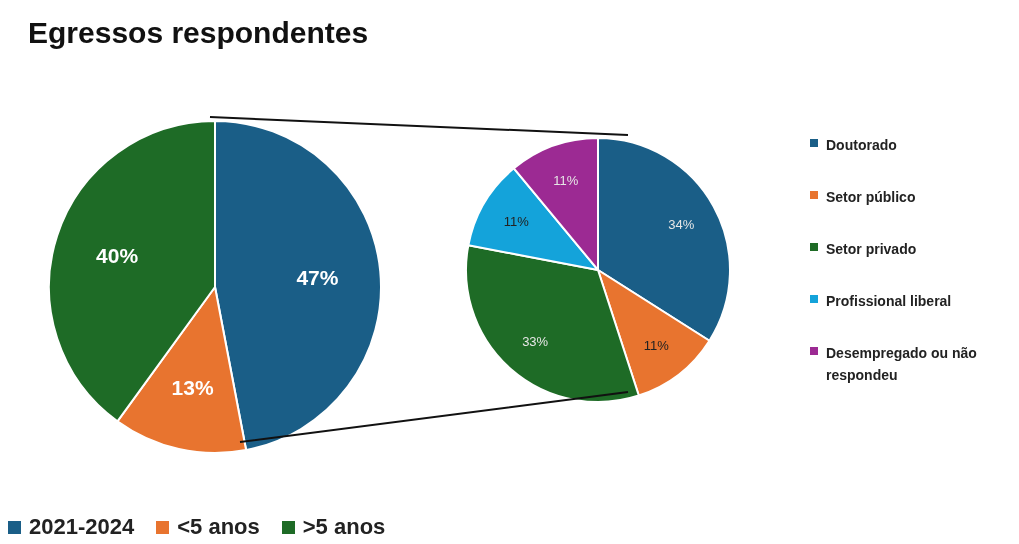 Image resolution: width=1019 pixels, height=544 pixels. I want to click on data-label: 13%, so click(192, 387).